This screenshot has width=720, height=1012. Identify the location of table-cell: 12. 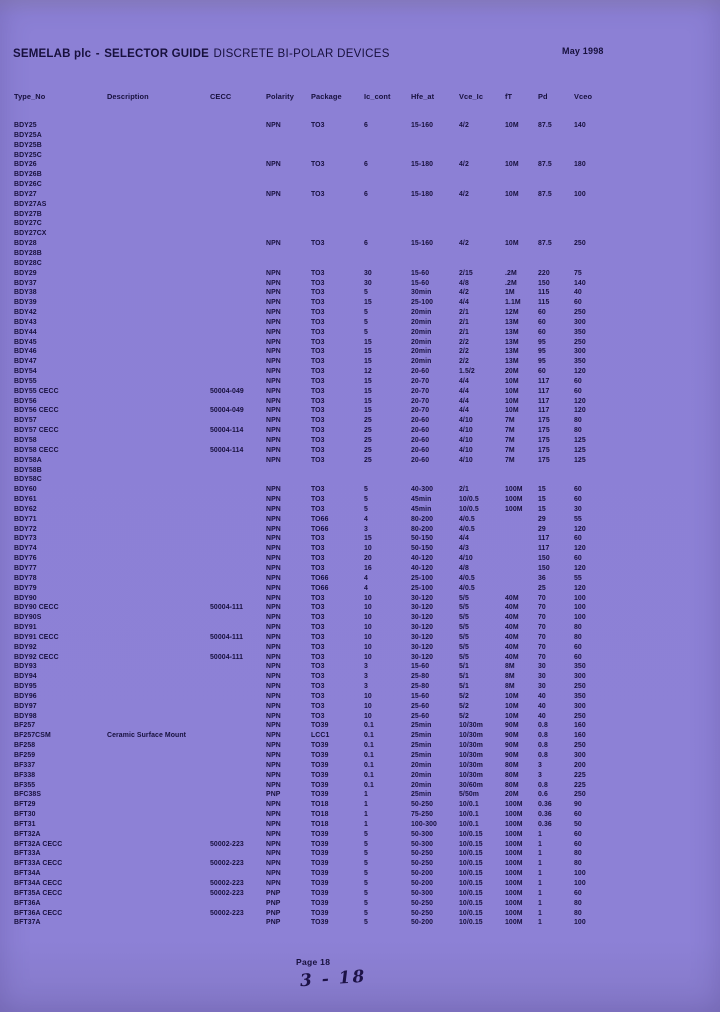
(368, 372).